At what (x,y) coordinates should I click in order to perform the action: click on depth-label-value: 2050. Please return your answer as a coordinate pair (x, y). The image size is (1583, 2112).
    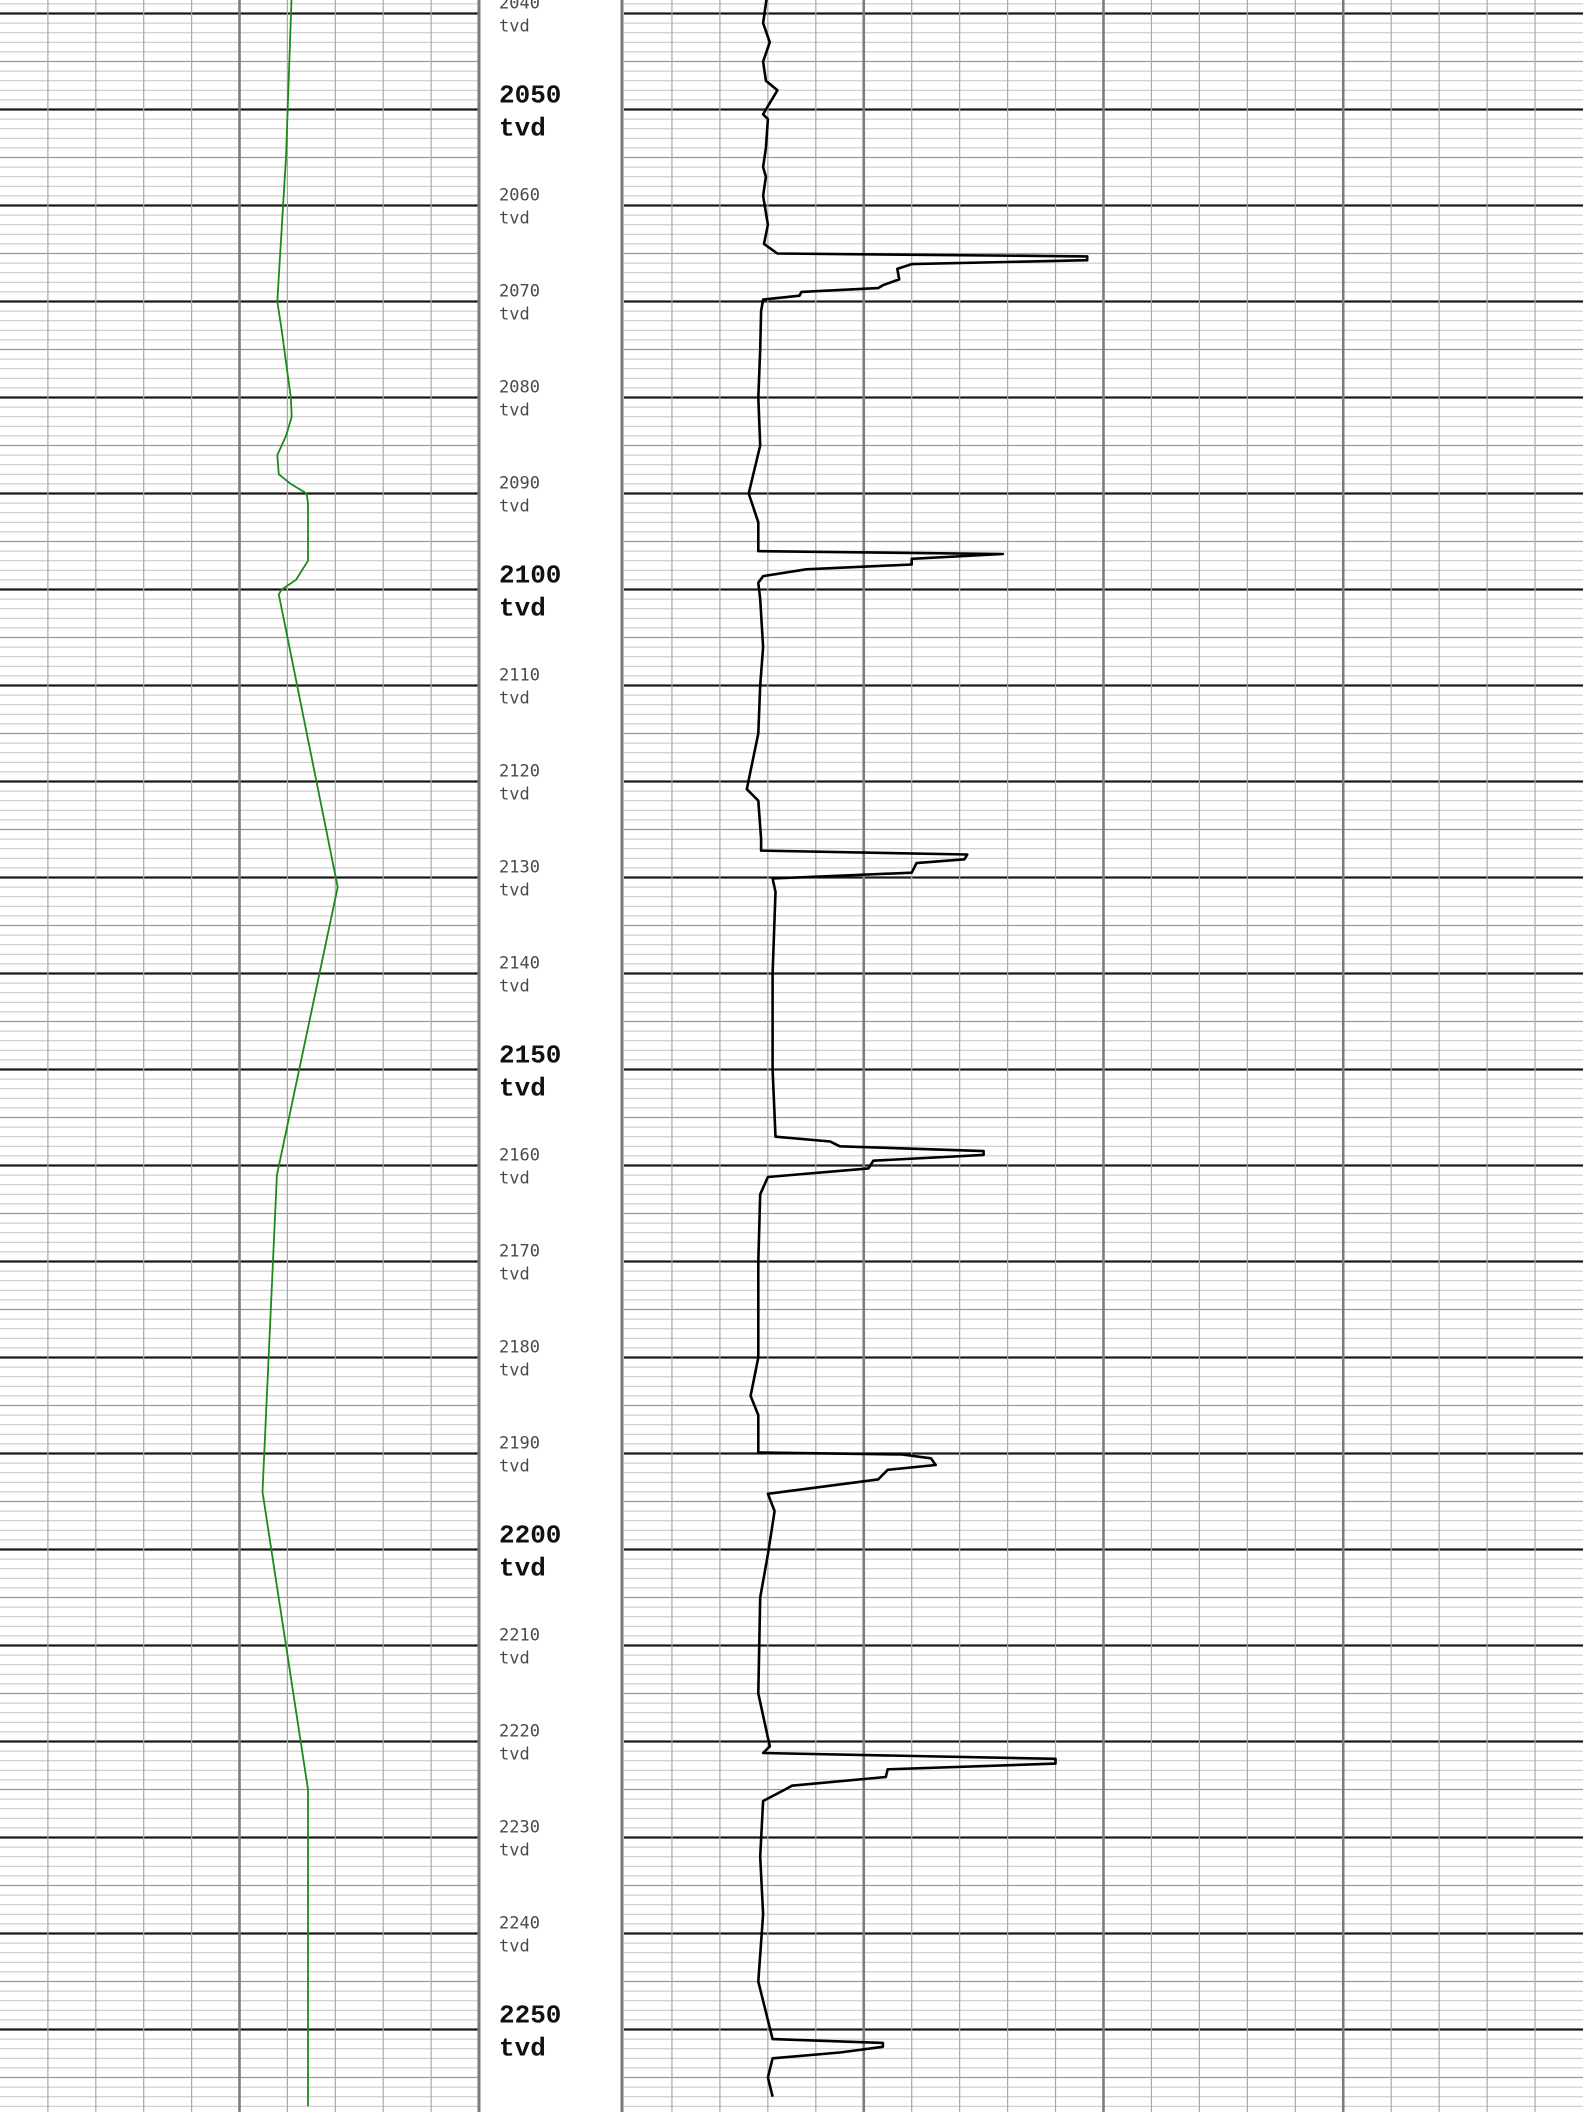
    Looking at the image, I should click on (530, 96).